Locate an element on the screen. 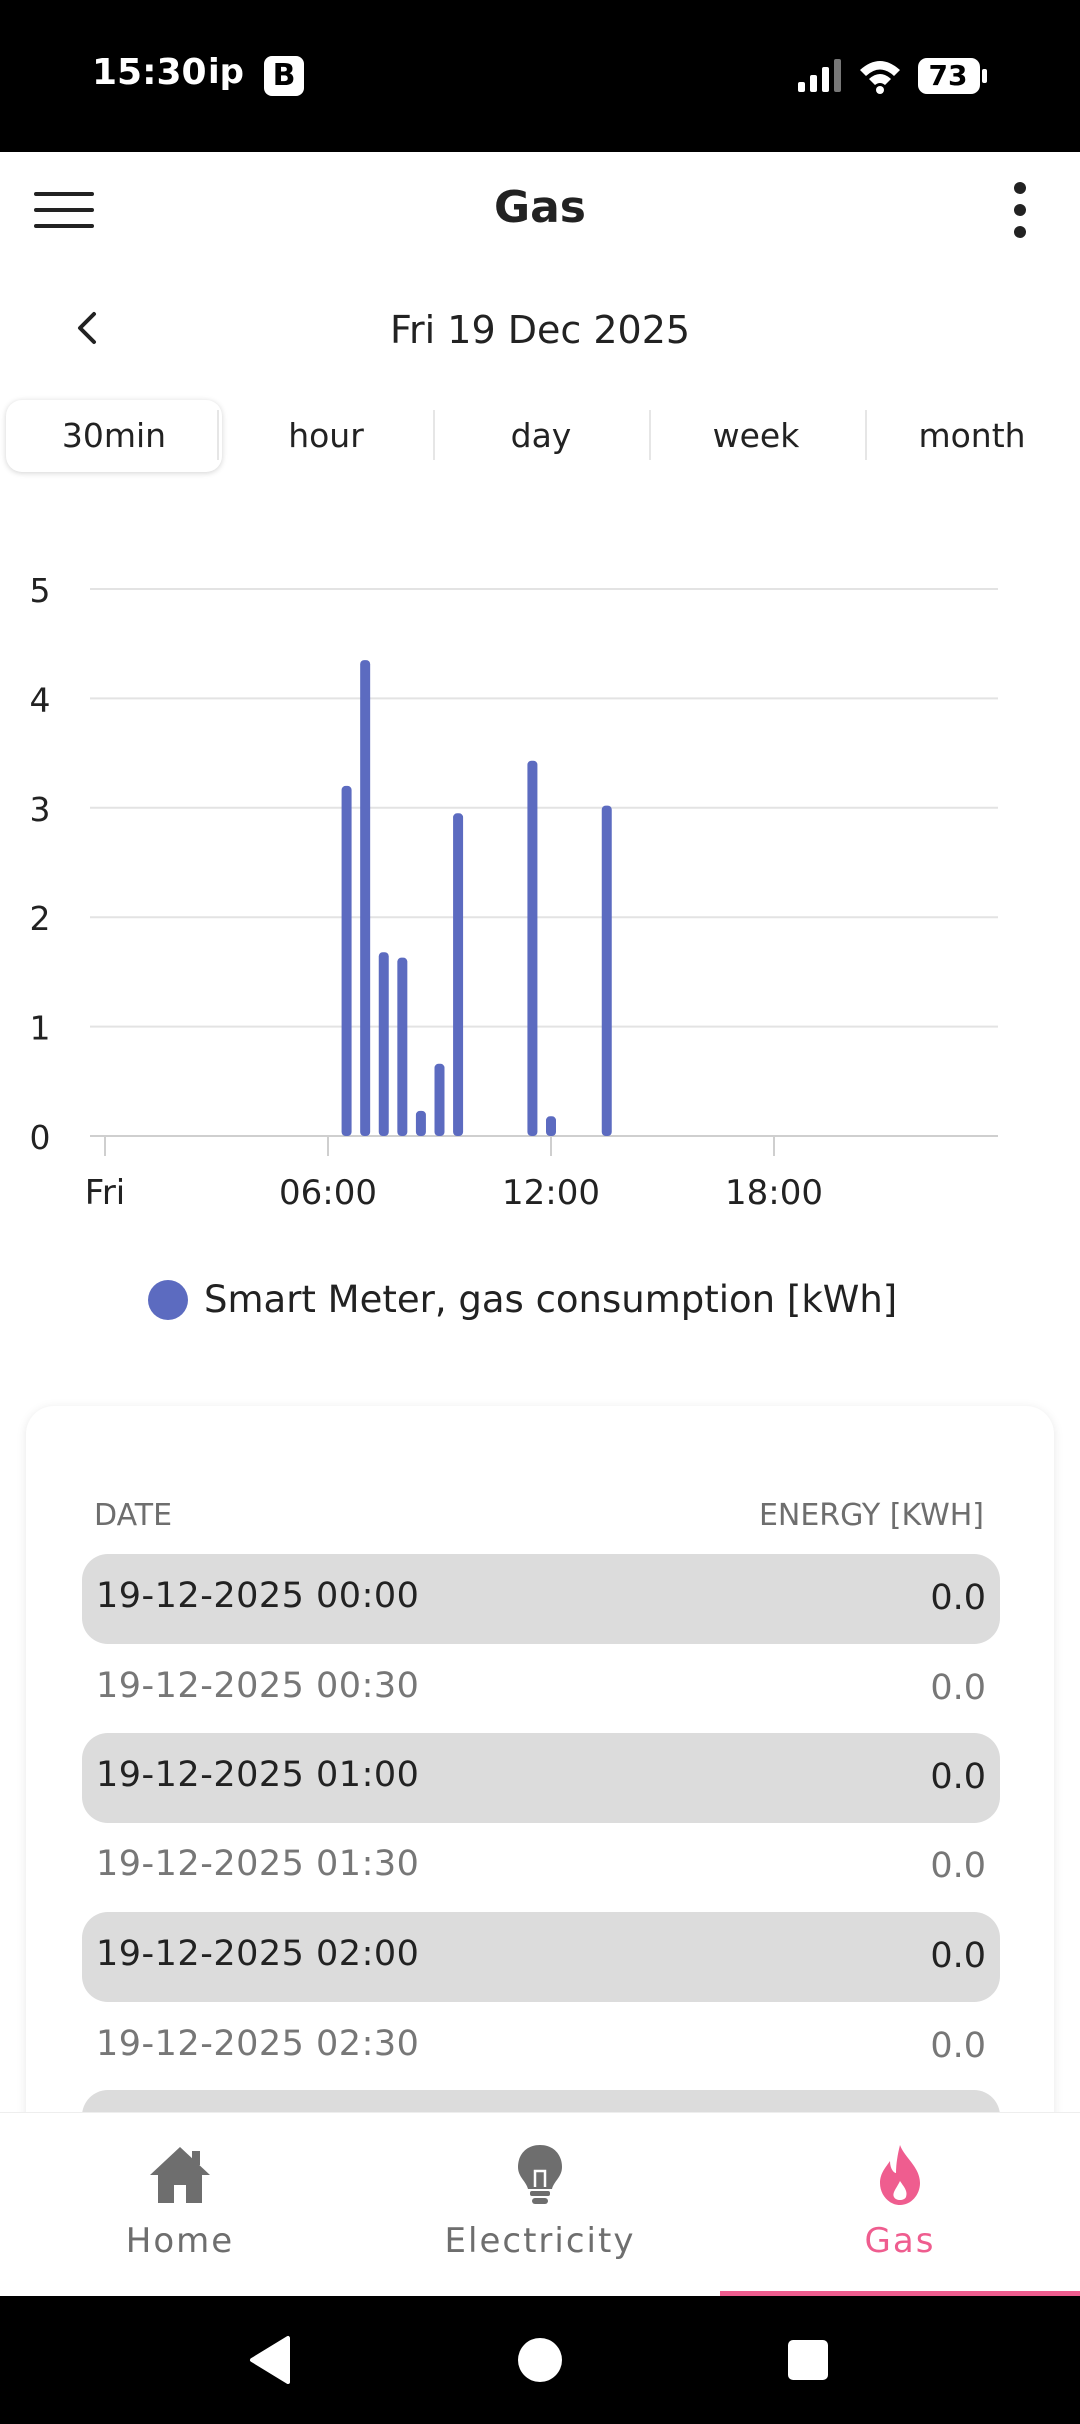 The height and width of the screenshot is (2424, 1080). y-tick-label: 0 is located at coordinates (40, 1137).